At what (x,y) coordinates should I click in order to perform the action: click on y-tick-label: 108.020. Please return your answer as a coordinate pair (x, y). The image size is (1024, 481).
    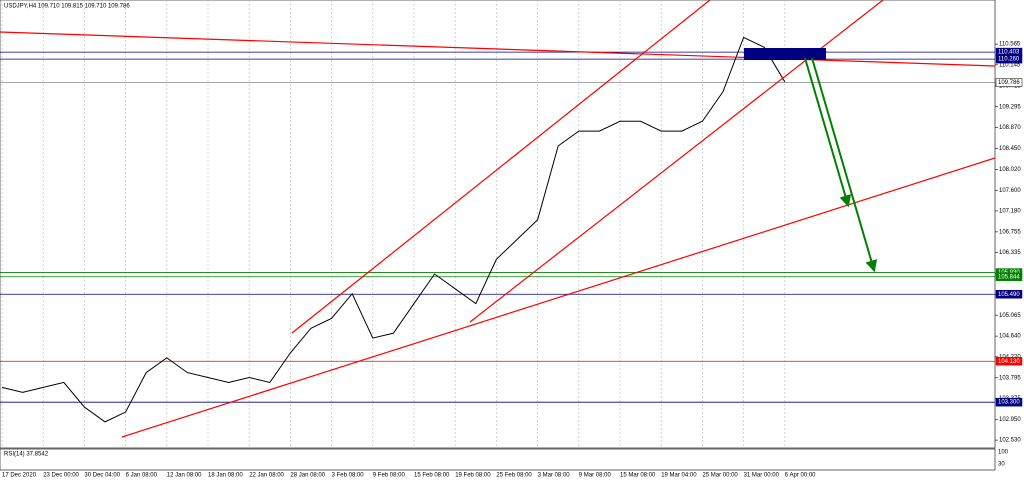
    Looking at the image, I should click on (1010, 170).